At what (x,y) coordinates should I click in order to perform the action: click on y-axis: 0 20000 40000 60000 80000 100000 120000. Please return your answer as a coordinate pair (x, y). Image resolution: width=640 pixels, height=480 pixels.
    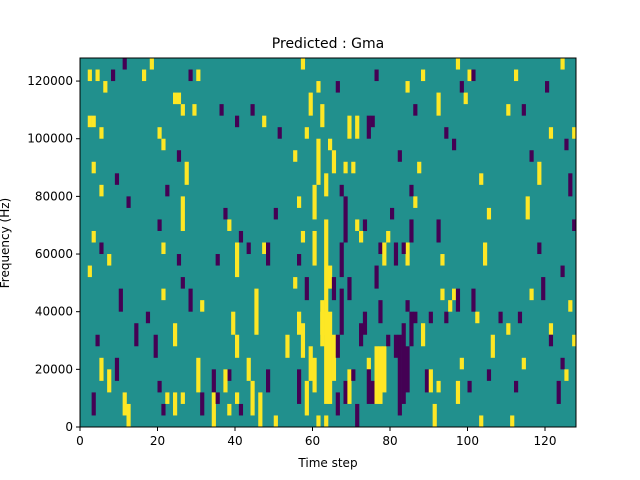
    Looking at the image, I should click on (53, 254).